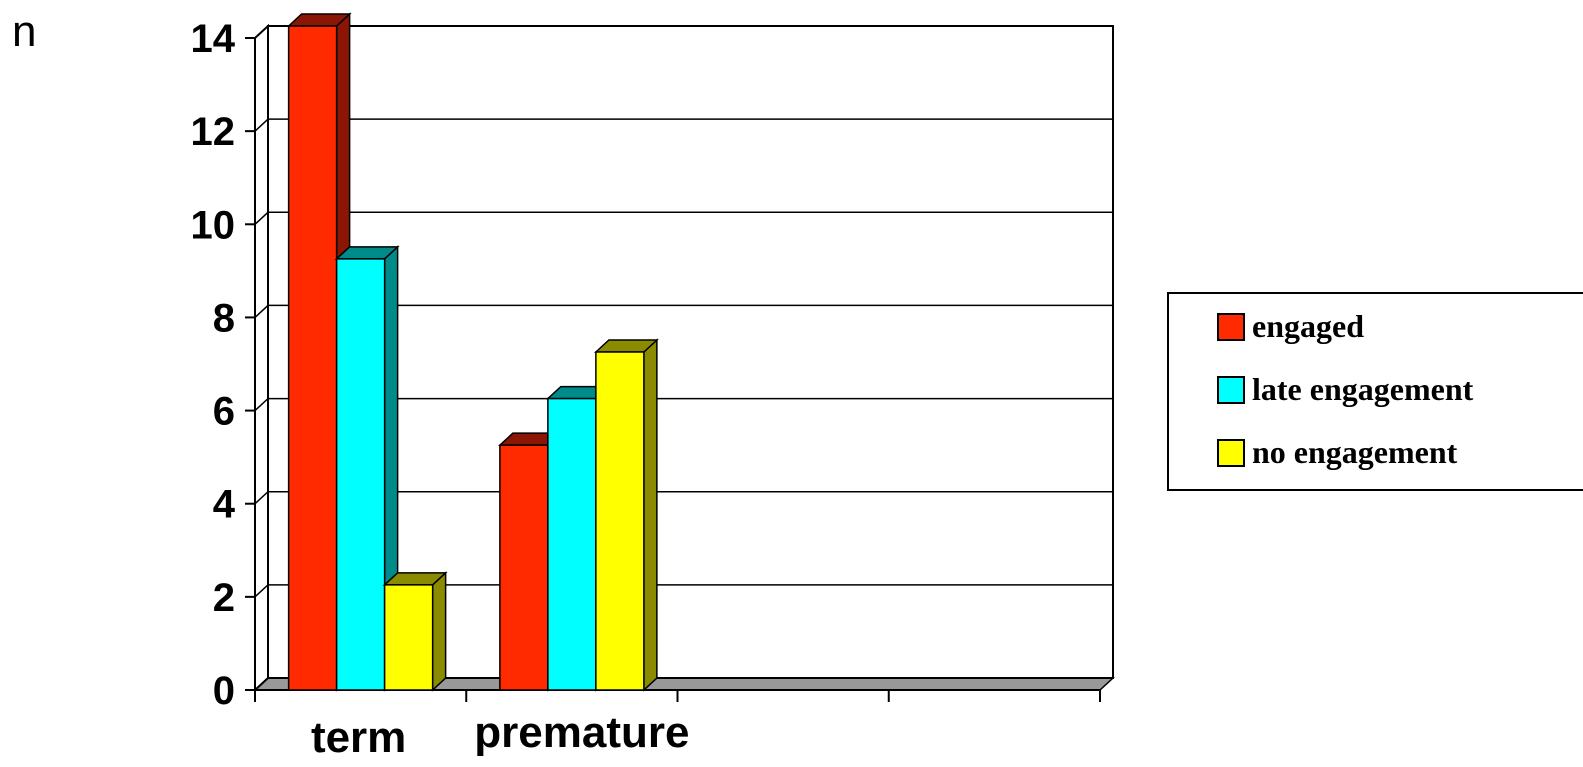 This screenshot has height=767, width=1583. I want to click on y-tick-label: 10, so click(213, 225).